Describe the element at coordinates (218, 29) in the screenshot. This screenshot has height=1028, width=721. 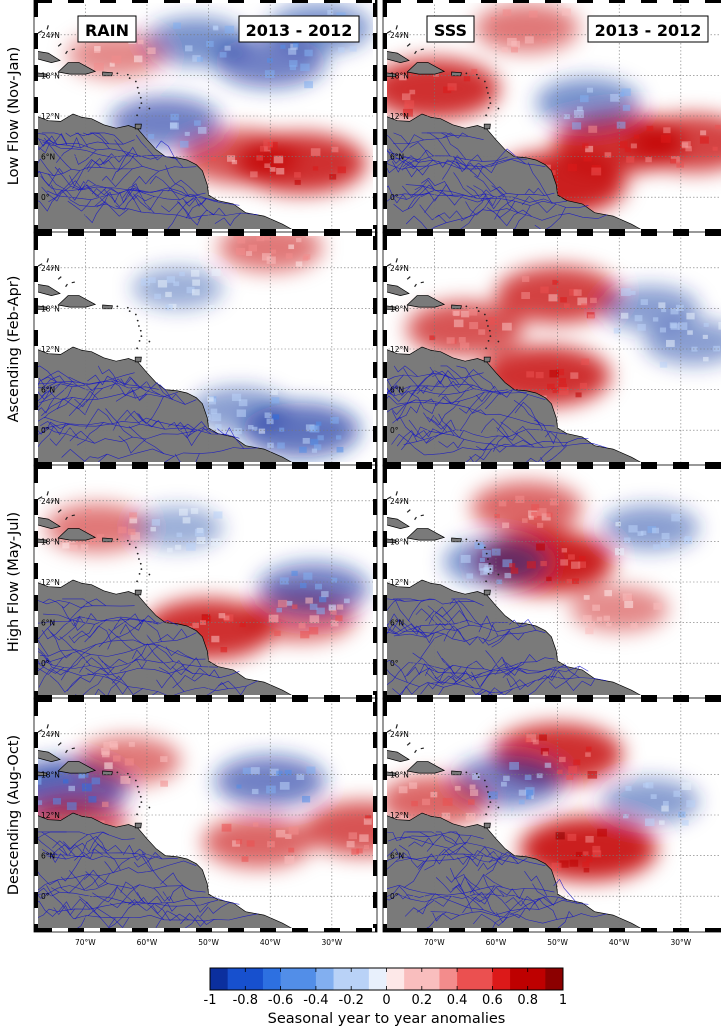
I see `column-label-box: RAIN 2013 - 2012` at that location.